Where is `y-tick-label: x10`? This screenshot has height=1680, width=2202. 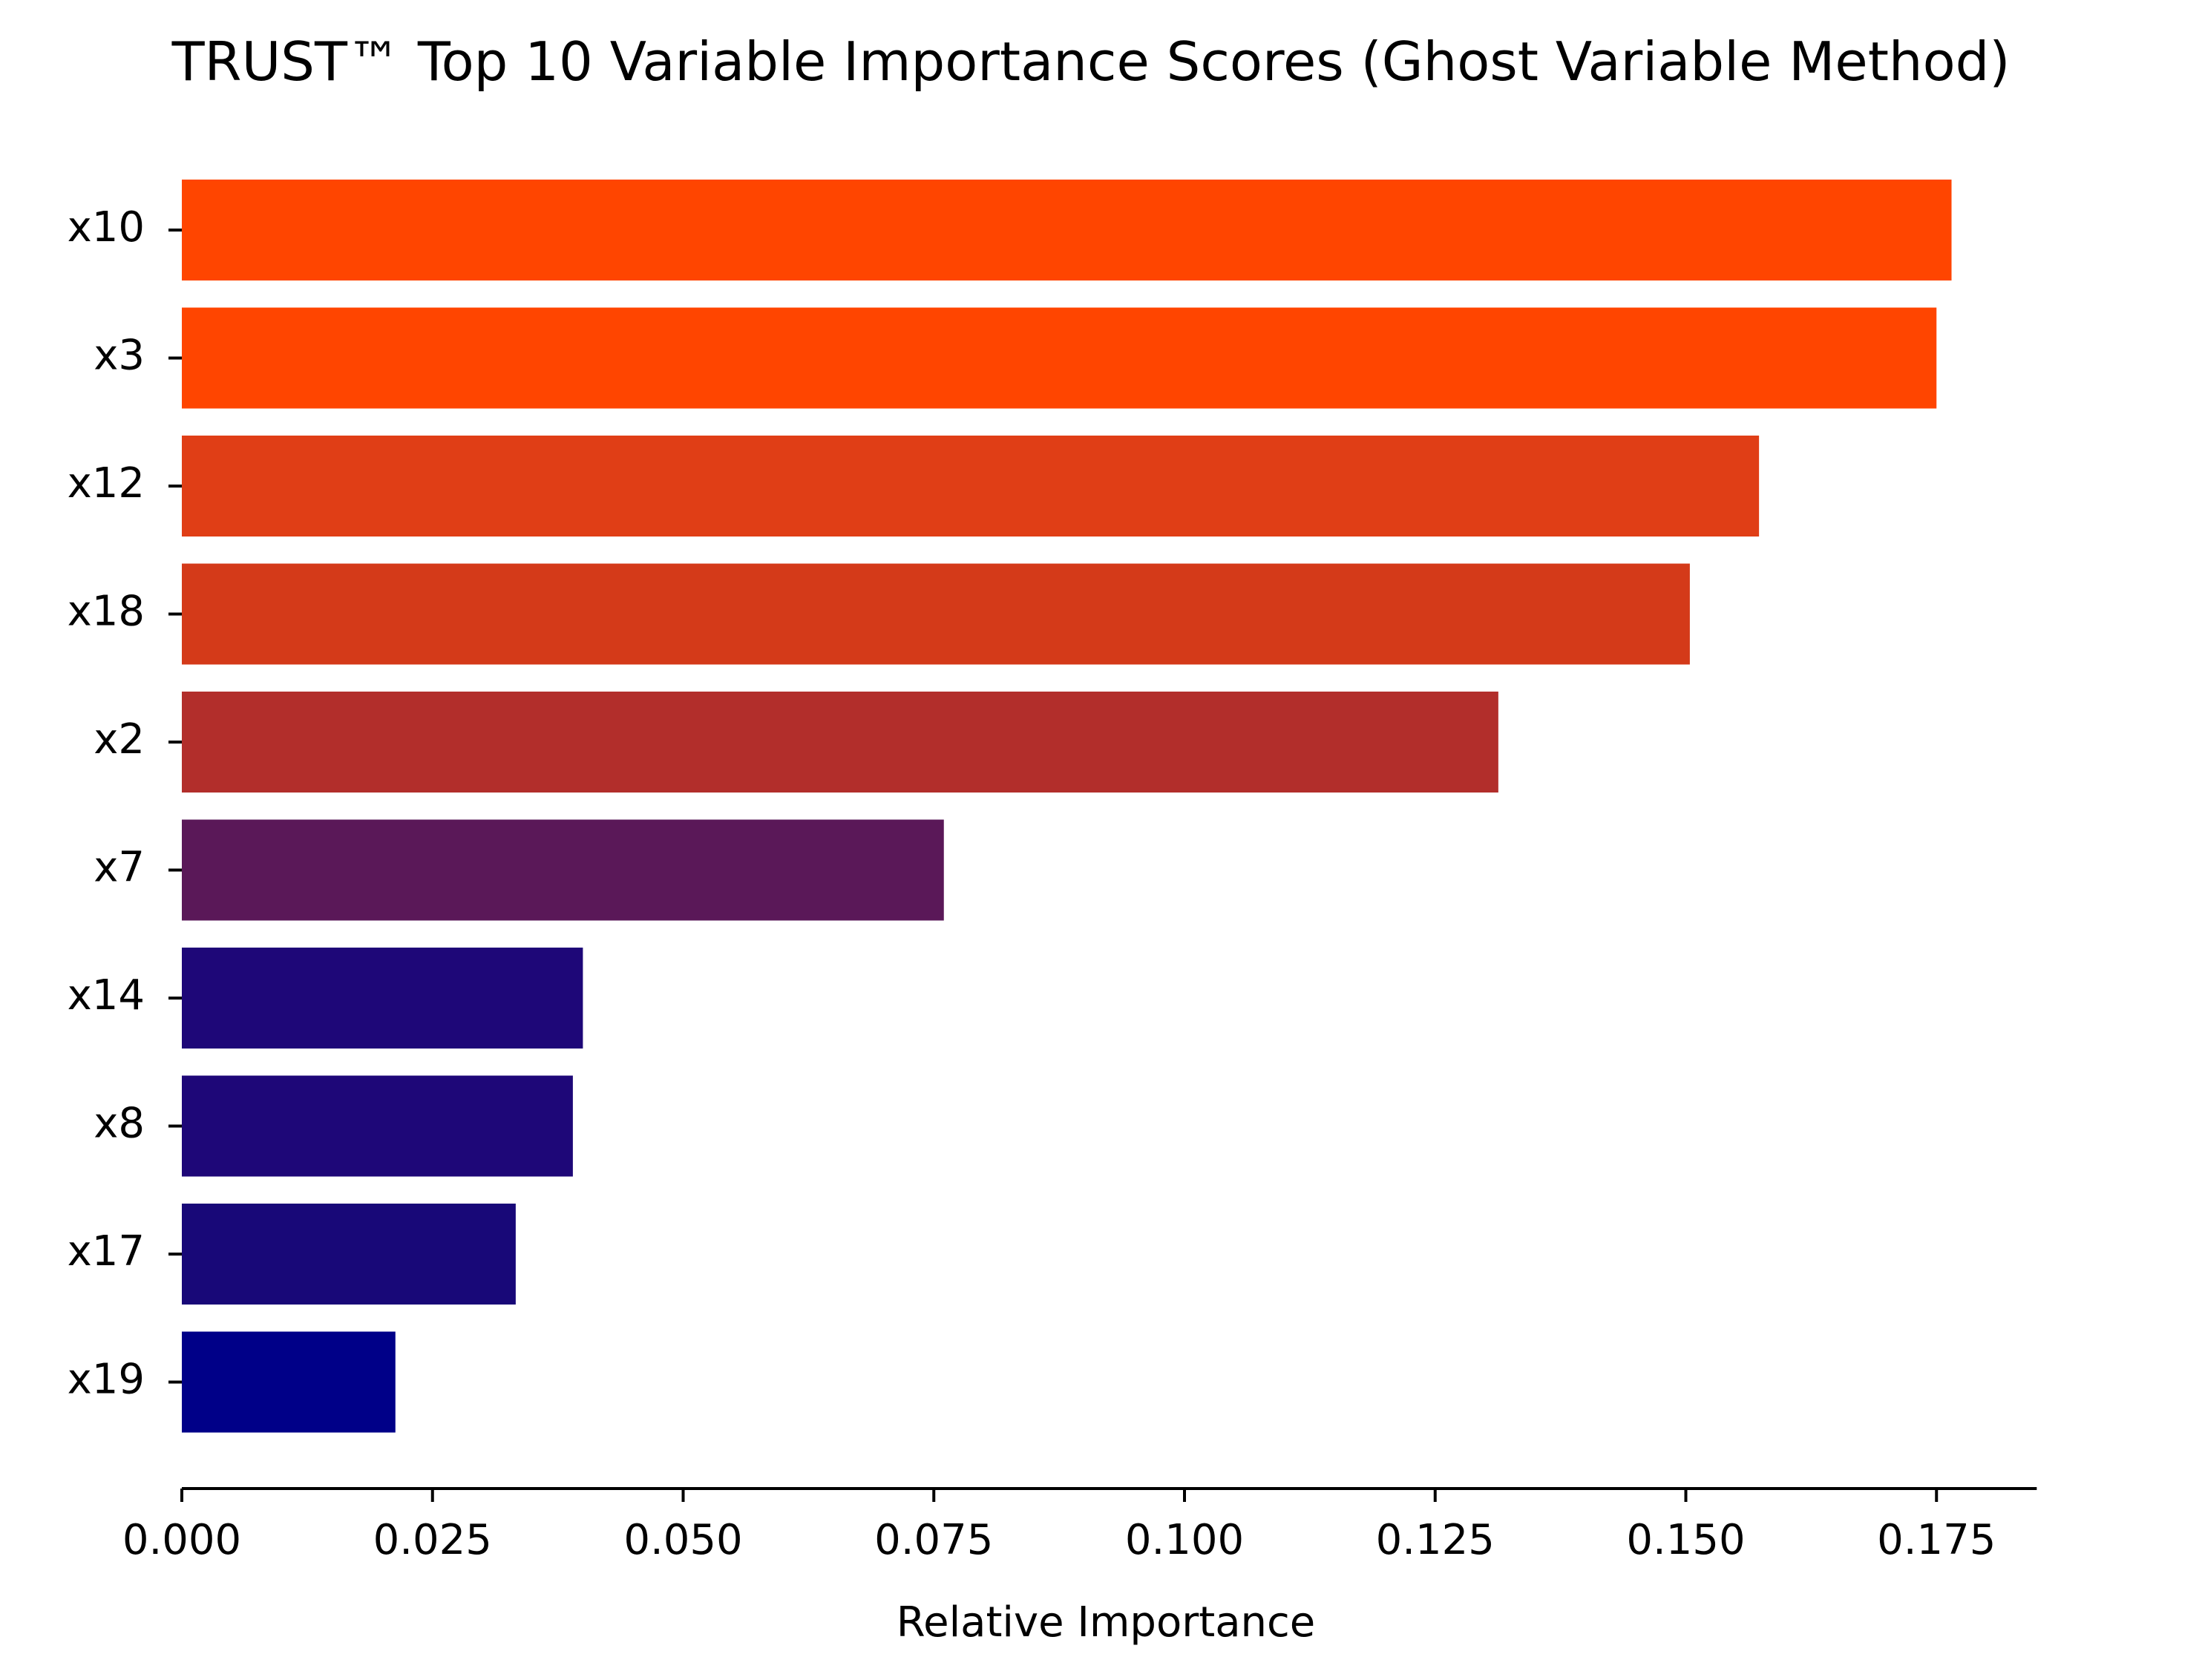
y-tick-label: x10 is located at coordinates (106, 228).